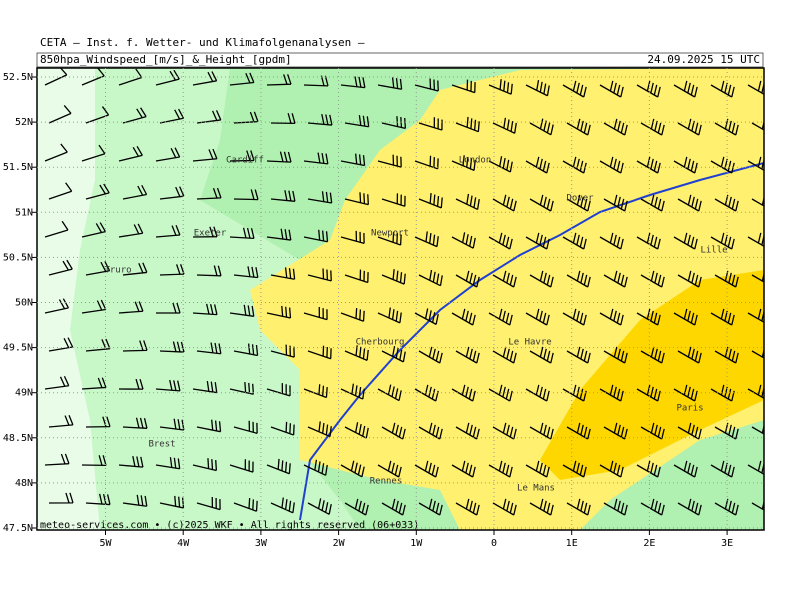 The height and width of the screenshot is (600, 800). I want to click on y-tick-label: 52.5N, so click(18, 77).